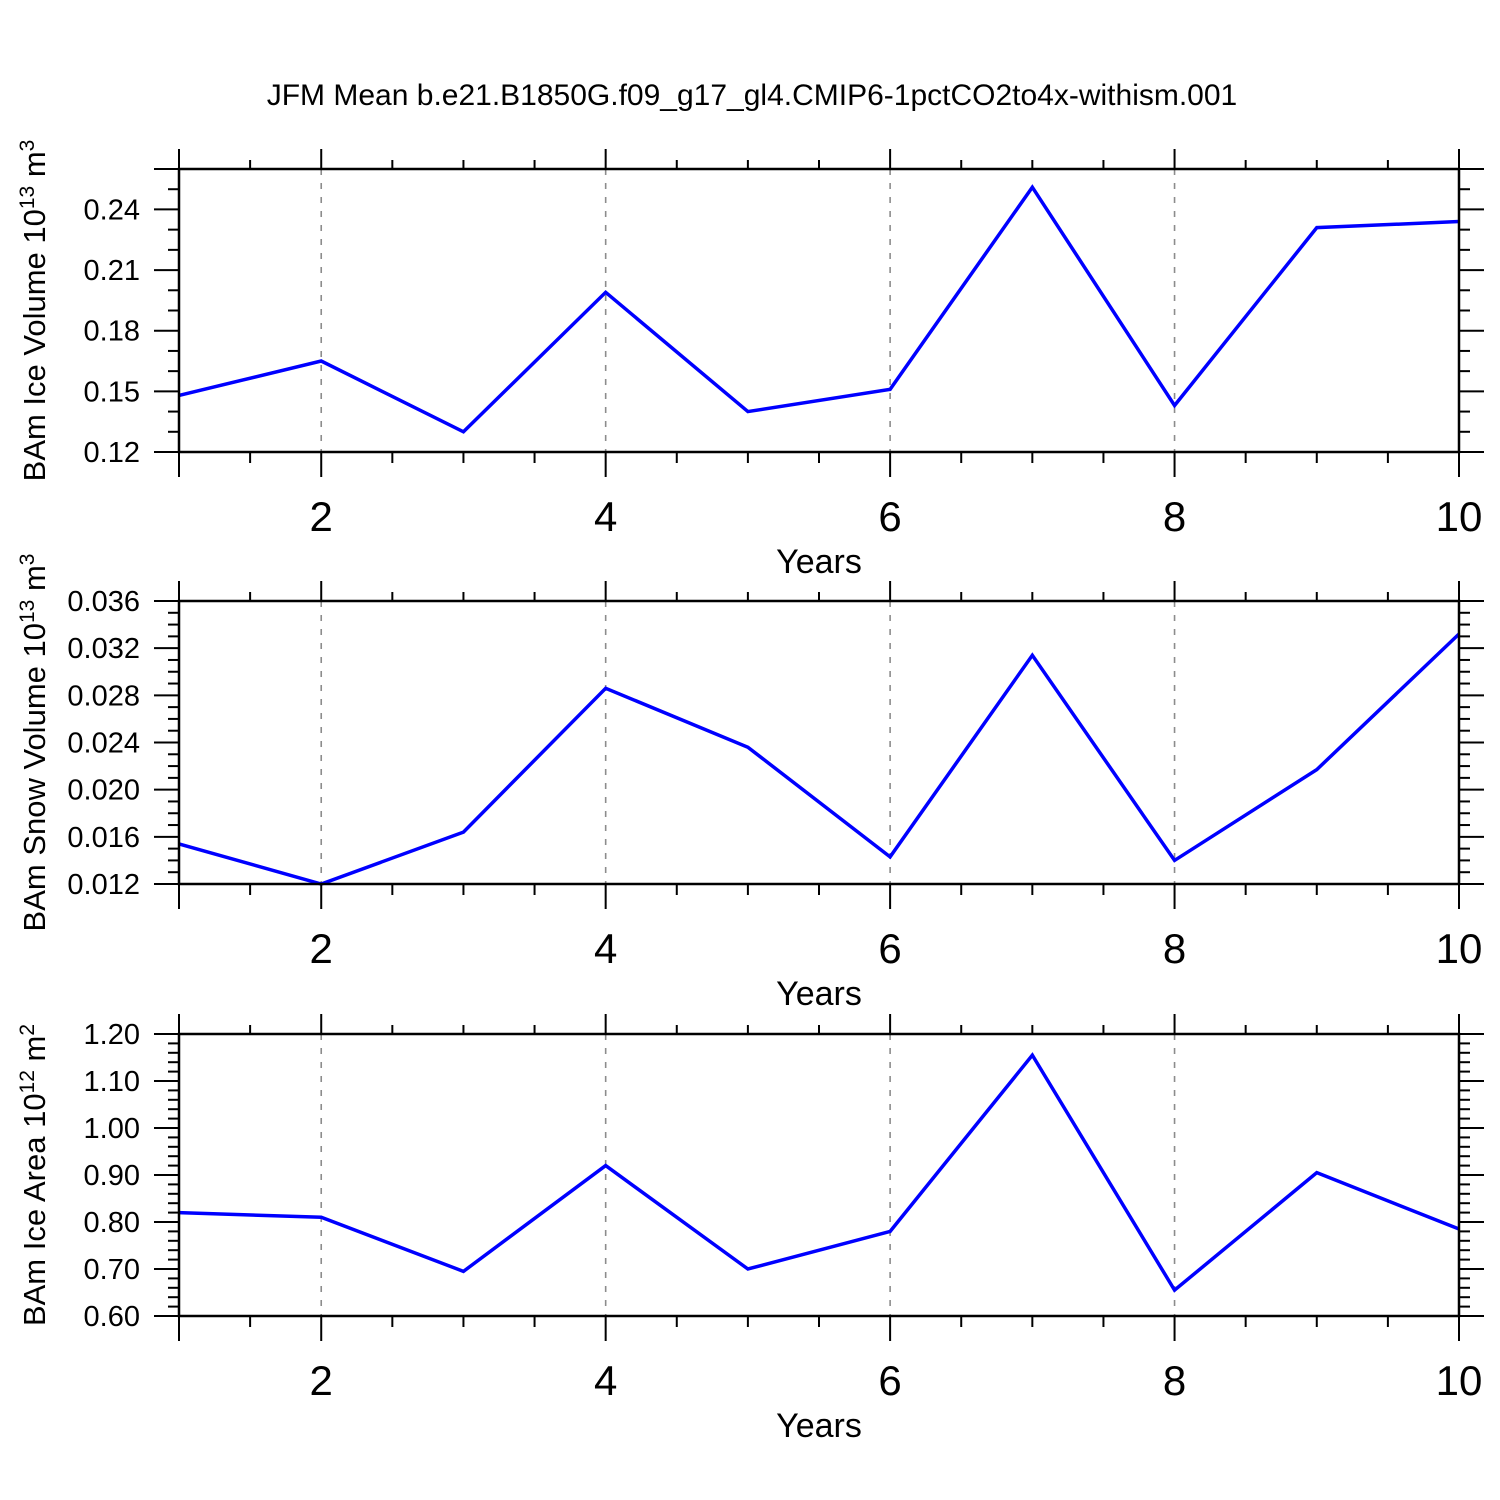  What do you see at coordinates (103, 838) in the screenshot?
I see `y-tick-label: 0.016` at bounding box center [103, 838].